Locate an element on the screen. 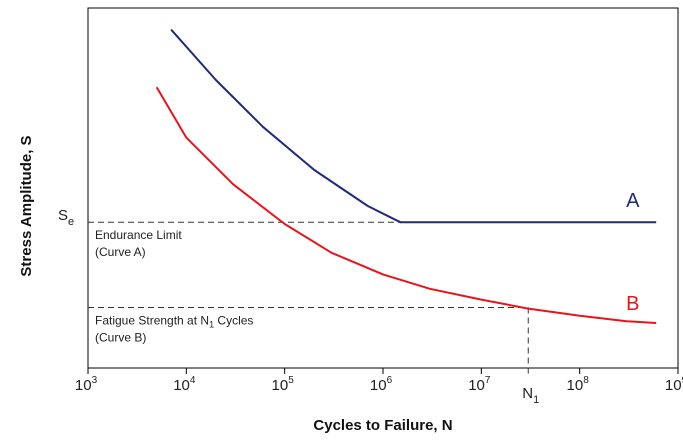  fatigue-note-line2: (Curve B) is located at coordinates (120, 338).